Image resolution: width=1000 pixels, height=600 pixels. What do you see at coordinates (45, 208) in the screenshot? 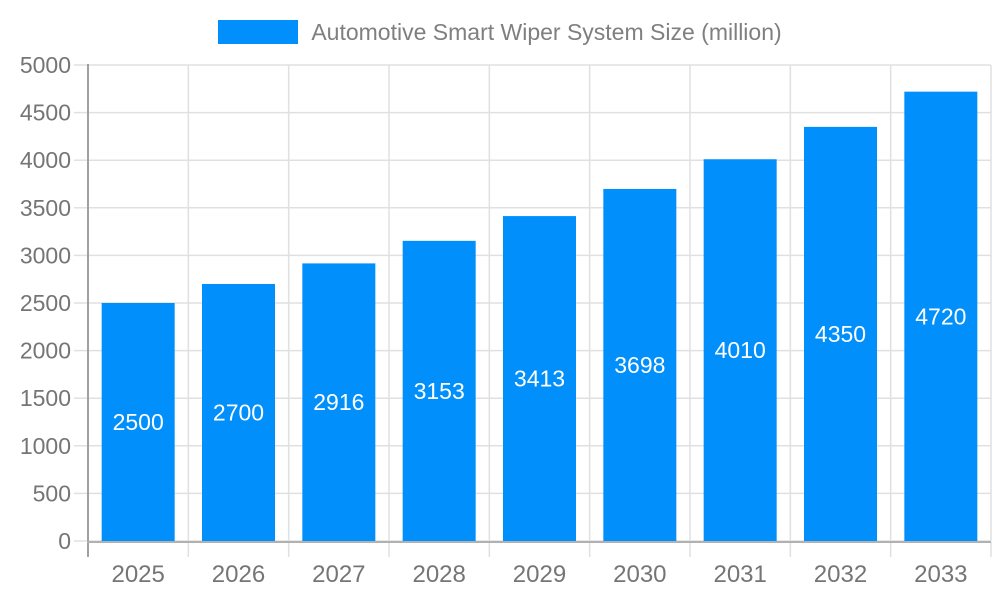
I see `y-tick-label: 3500` at bounding box center [45, 208].